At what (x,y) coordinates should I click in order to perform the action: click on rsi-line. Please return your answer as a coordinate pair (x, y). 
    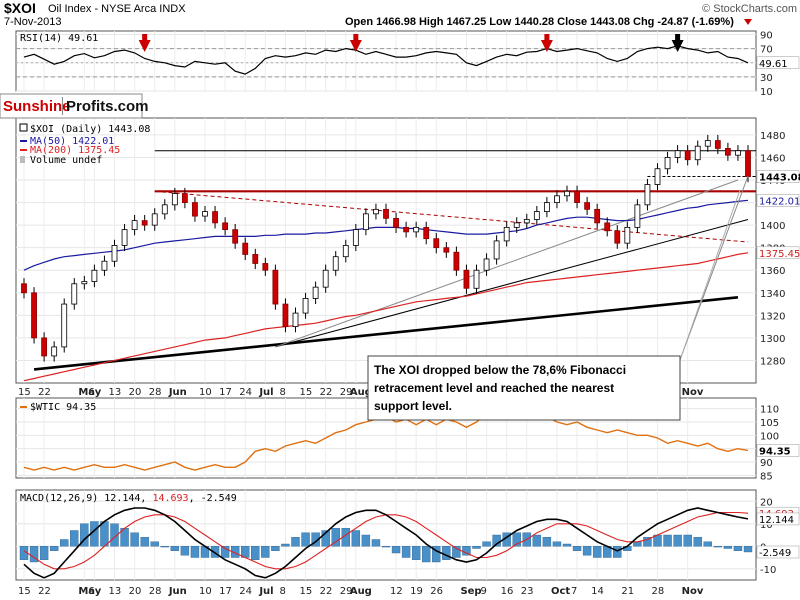
    Looking at the image, I should click on (386, 60).